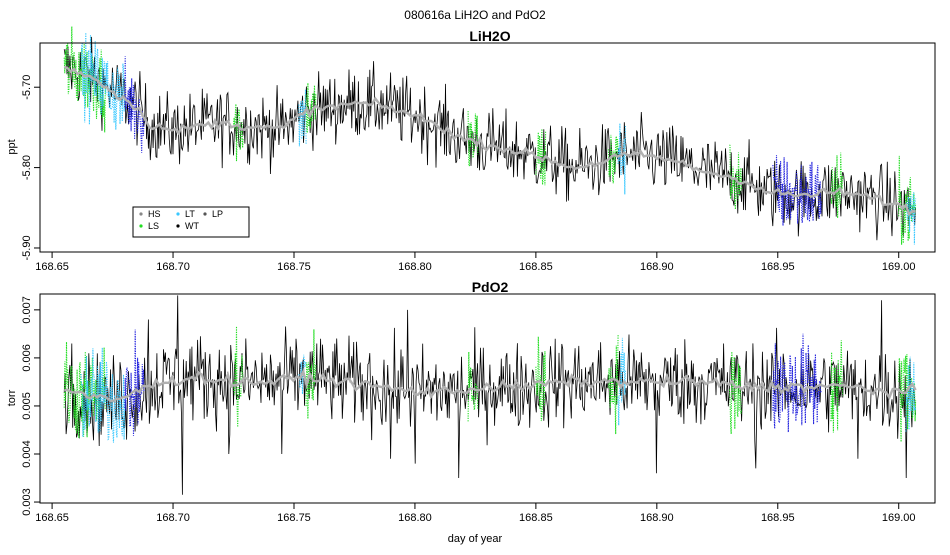 The height and width of the screenshot is (555, 950). I want to click on pdo2-smoothed-trend, so click(490, 385).